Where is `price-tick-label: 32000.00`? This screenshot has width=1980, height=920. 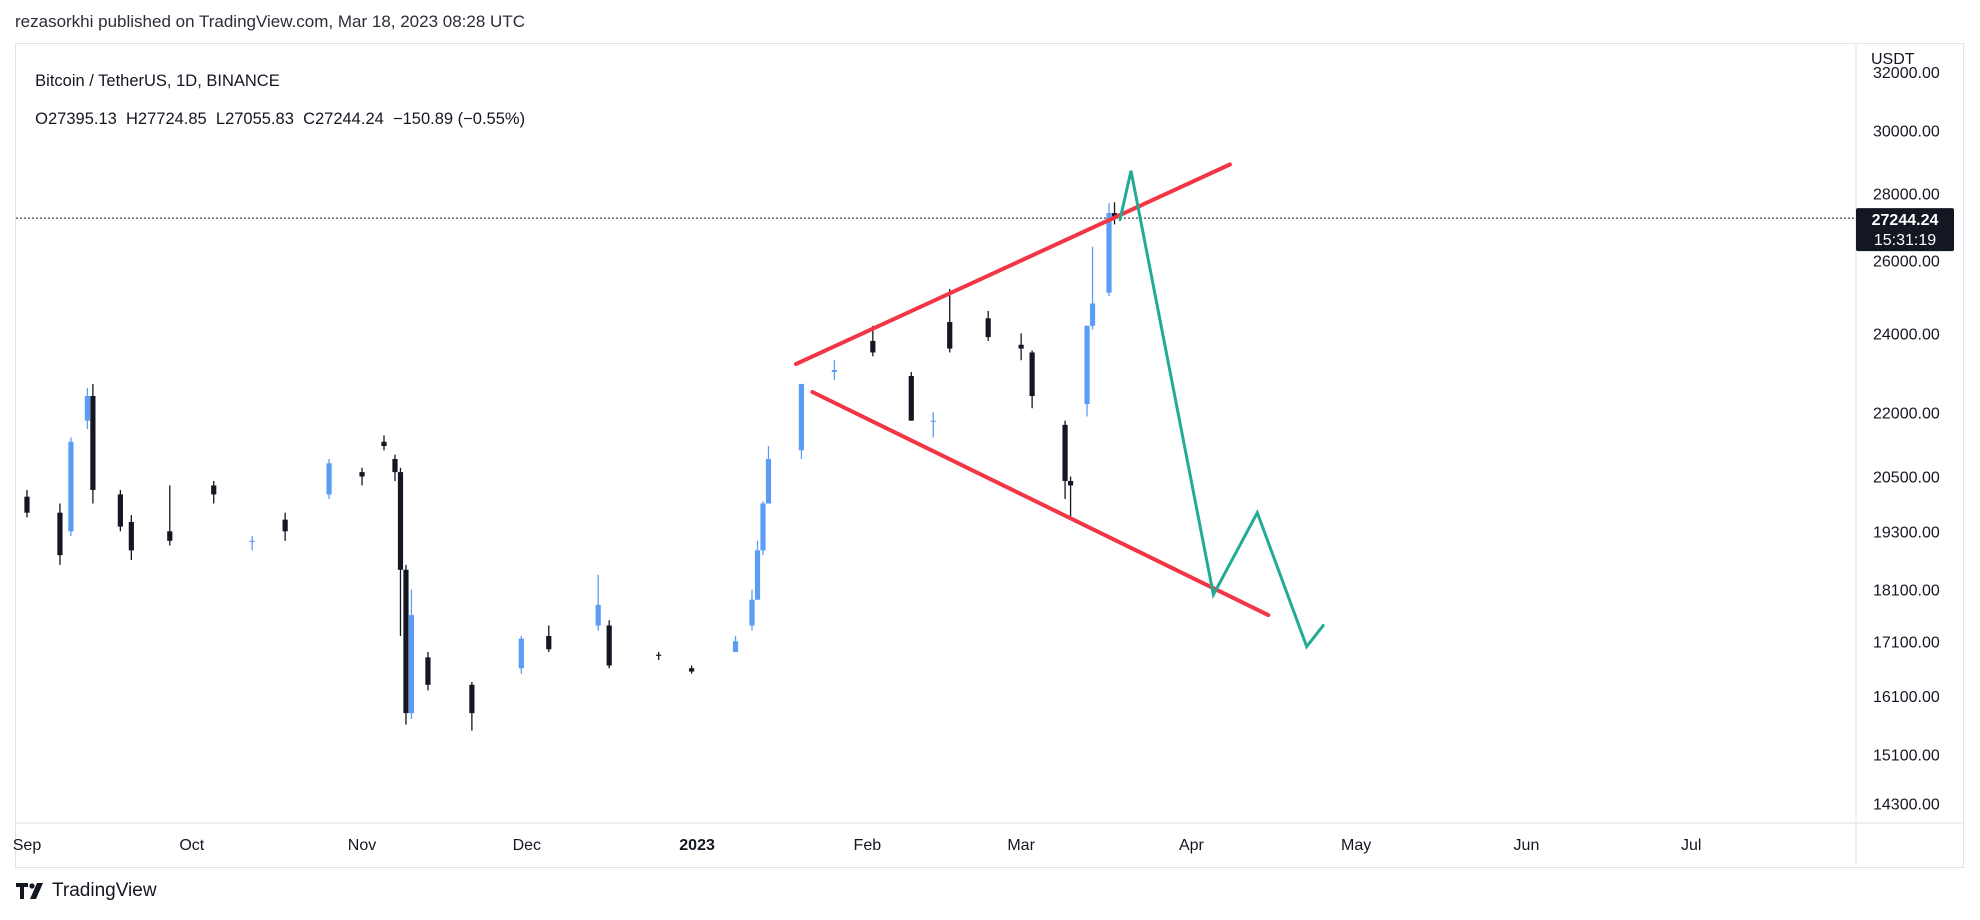
price-tick-label: 32000.00 is located at coordinates (1906, 73).